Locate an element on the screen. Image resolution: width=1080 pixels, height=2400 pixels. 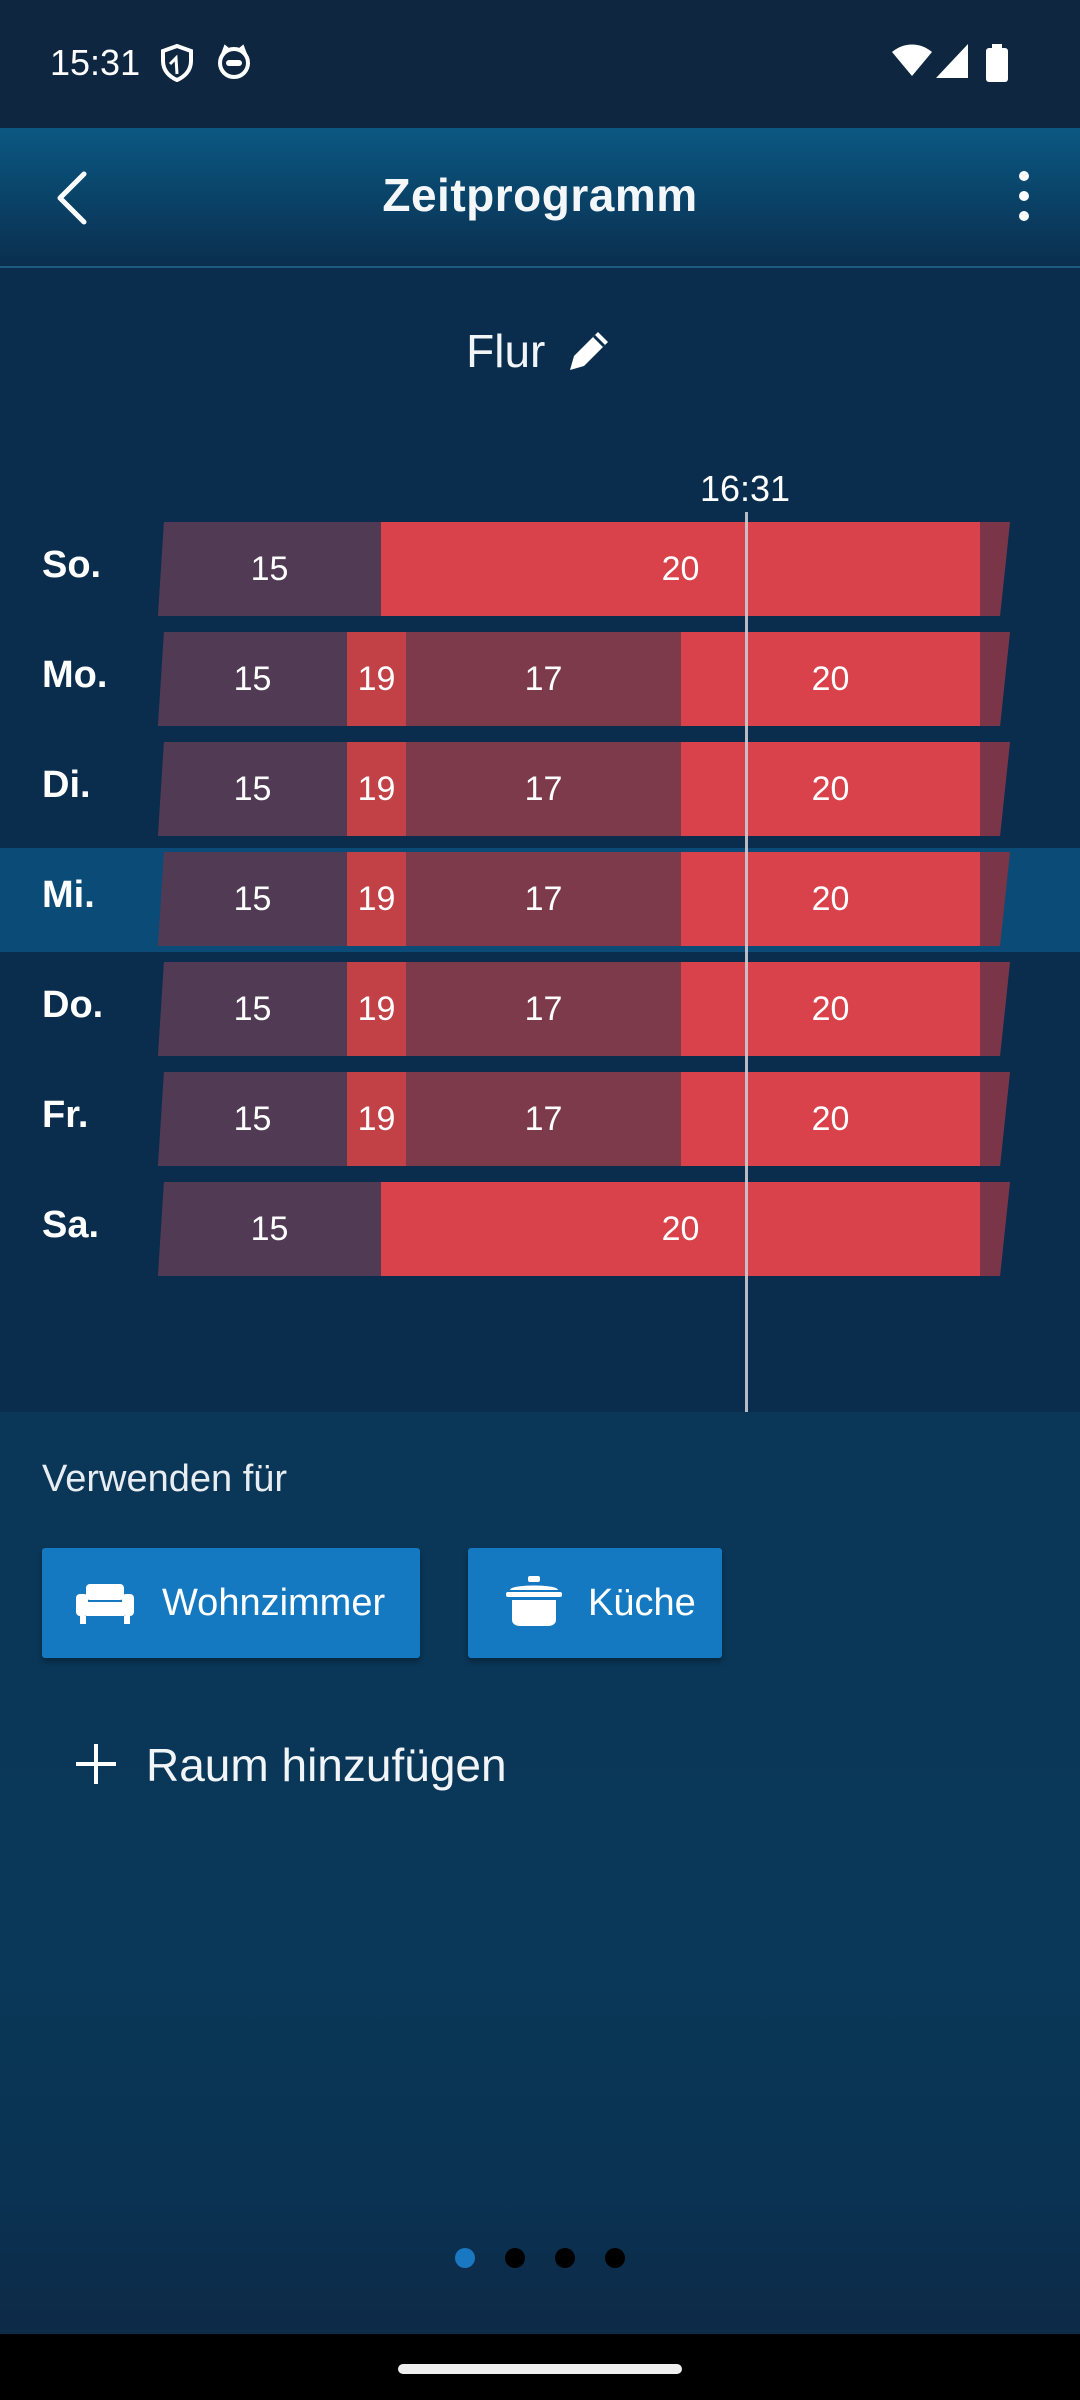
room-title: Flur is located at coordinates (540, 351).